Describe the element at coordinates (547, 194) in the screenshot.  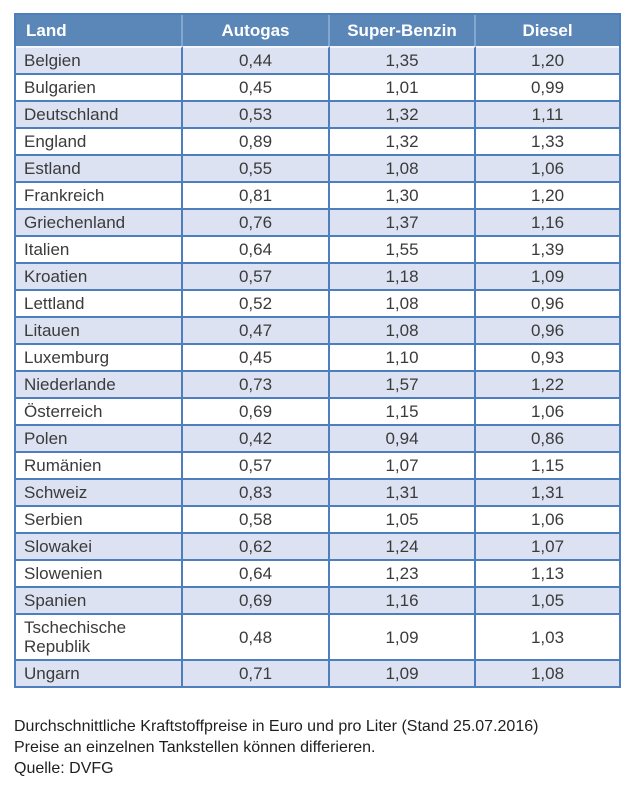
I see `cell-diesel: 1,20` at that location.